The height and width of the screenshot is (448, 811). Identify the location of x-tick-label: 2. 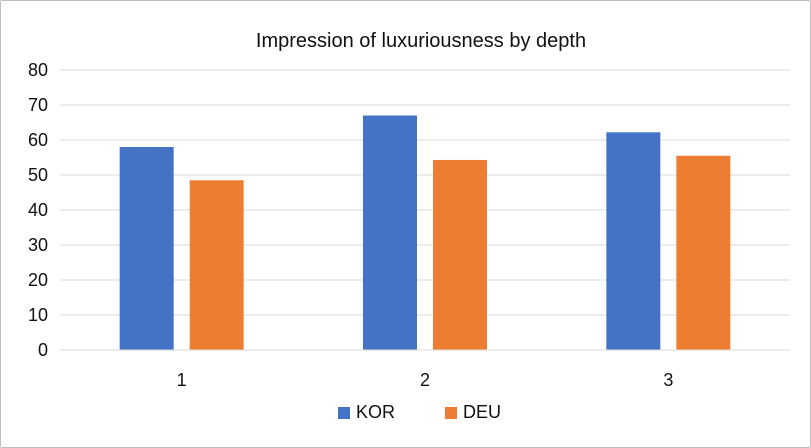
(425, 380).